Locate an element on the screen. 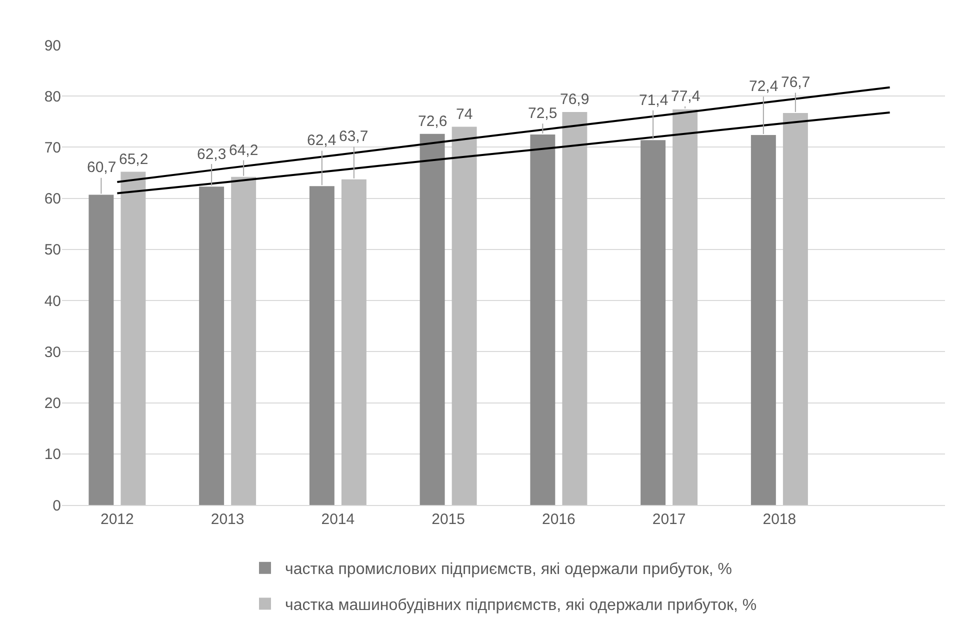  x-tick-label: 2018 is located at coordinates (779, 519).